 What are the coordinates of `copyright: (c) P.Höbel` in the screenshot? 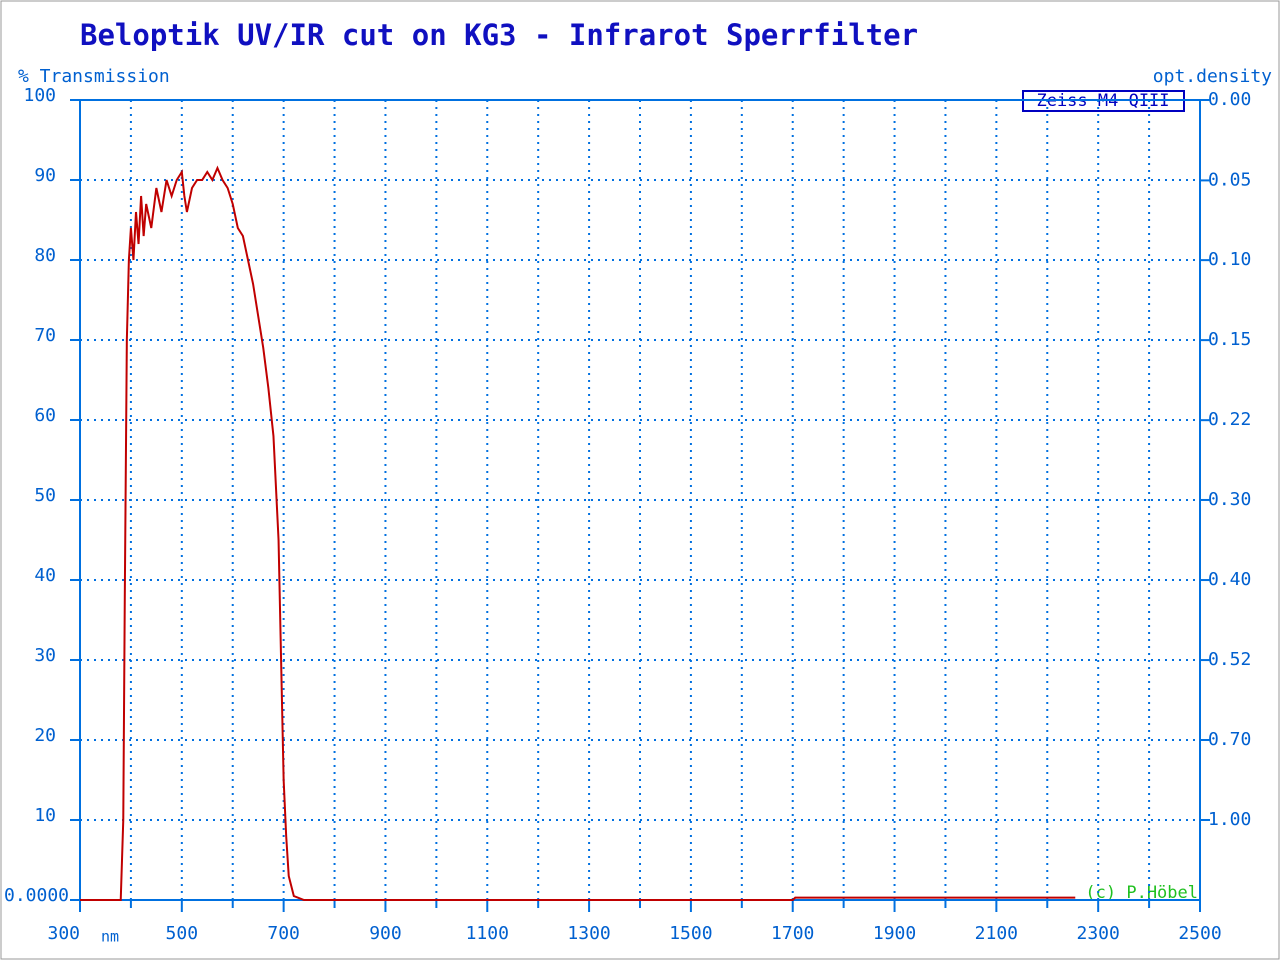 It's located at (1141, 893).